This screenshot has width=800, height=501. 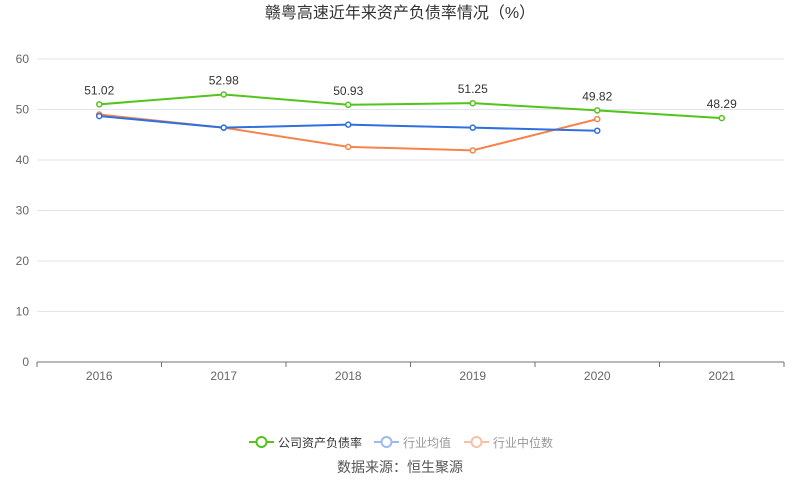 What do you see at coordinates (25, 362) in the screenshot?
I see `y-tick-label: 0` at bounding box center [25, 362].